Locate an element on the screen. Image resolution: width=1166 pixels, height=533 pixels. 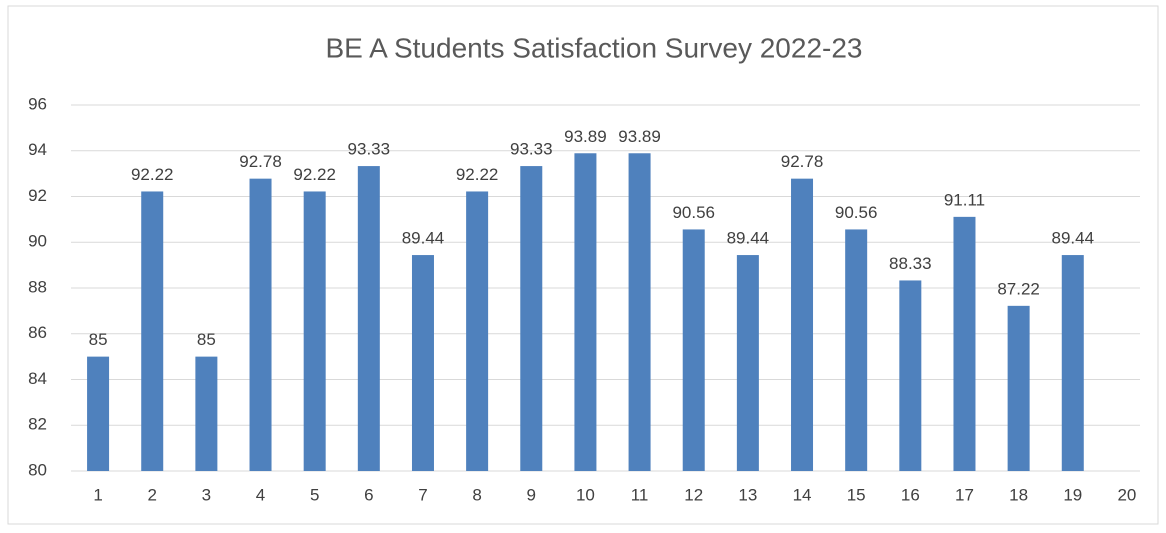
y-tick-label: 80 is located at coordinates (37, 469).